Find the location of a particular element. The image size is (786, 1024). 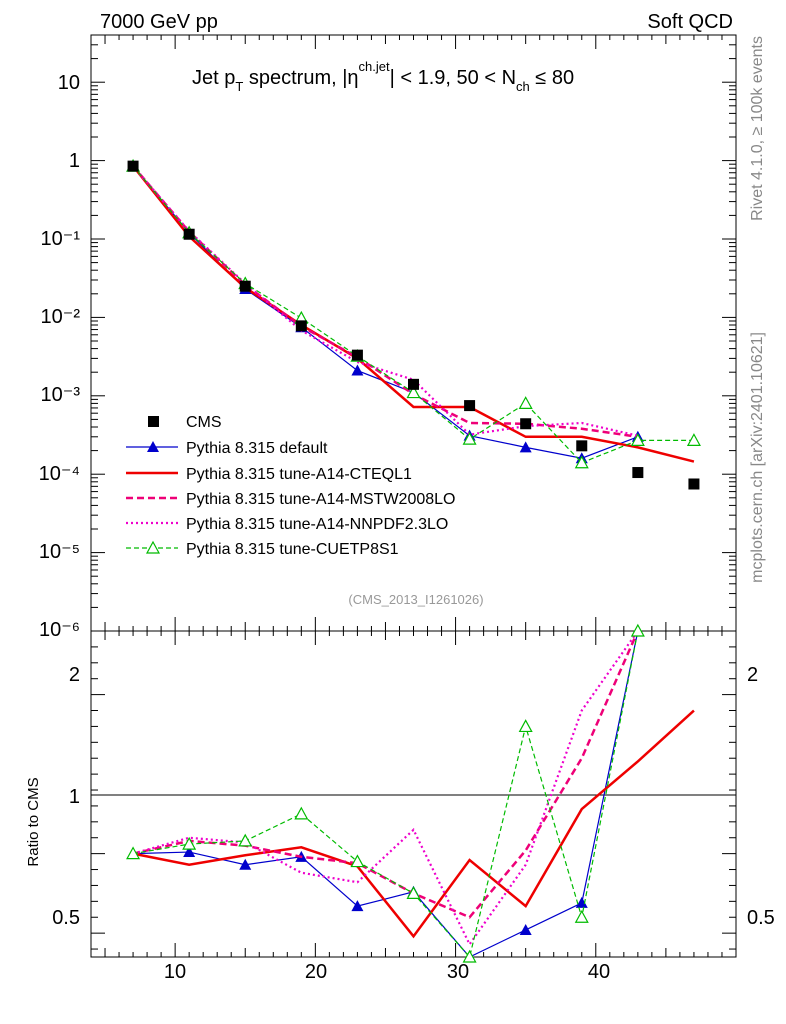

xtick-label-10: 10 is located at coordinates (175, 972).